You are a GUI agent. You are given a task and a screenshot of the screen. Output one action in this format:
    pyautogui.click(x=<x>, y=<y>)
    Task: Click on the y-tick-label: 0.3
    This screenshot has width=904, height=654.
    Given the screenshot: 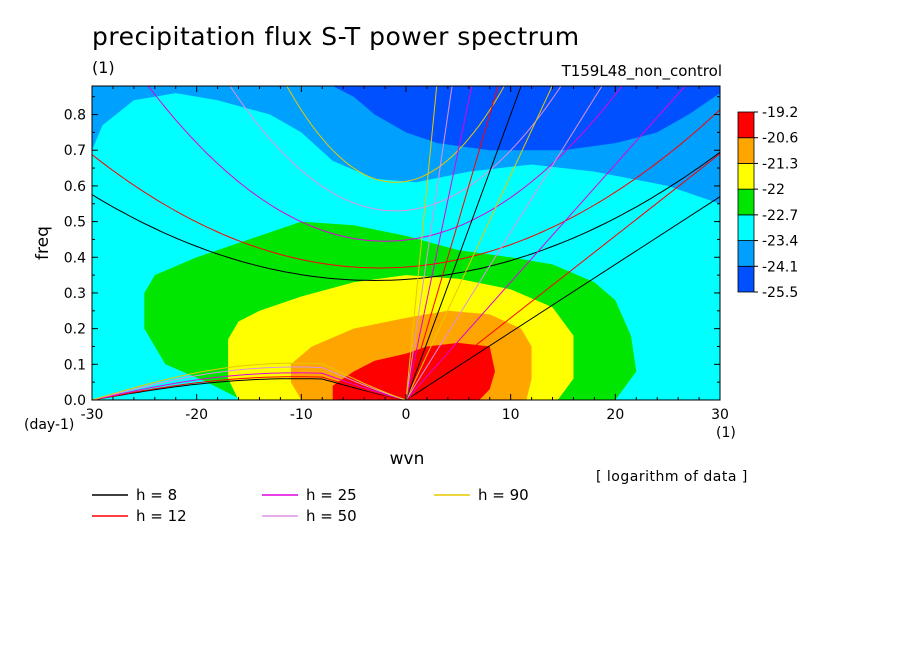 What is the action you would take?
    pyautogui.click(x=75, y=294)
    